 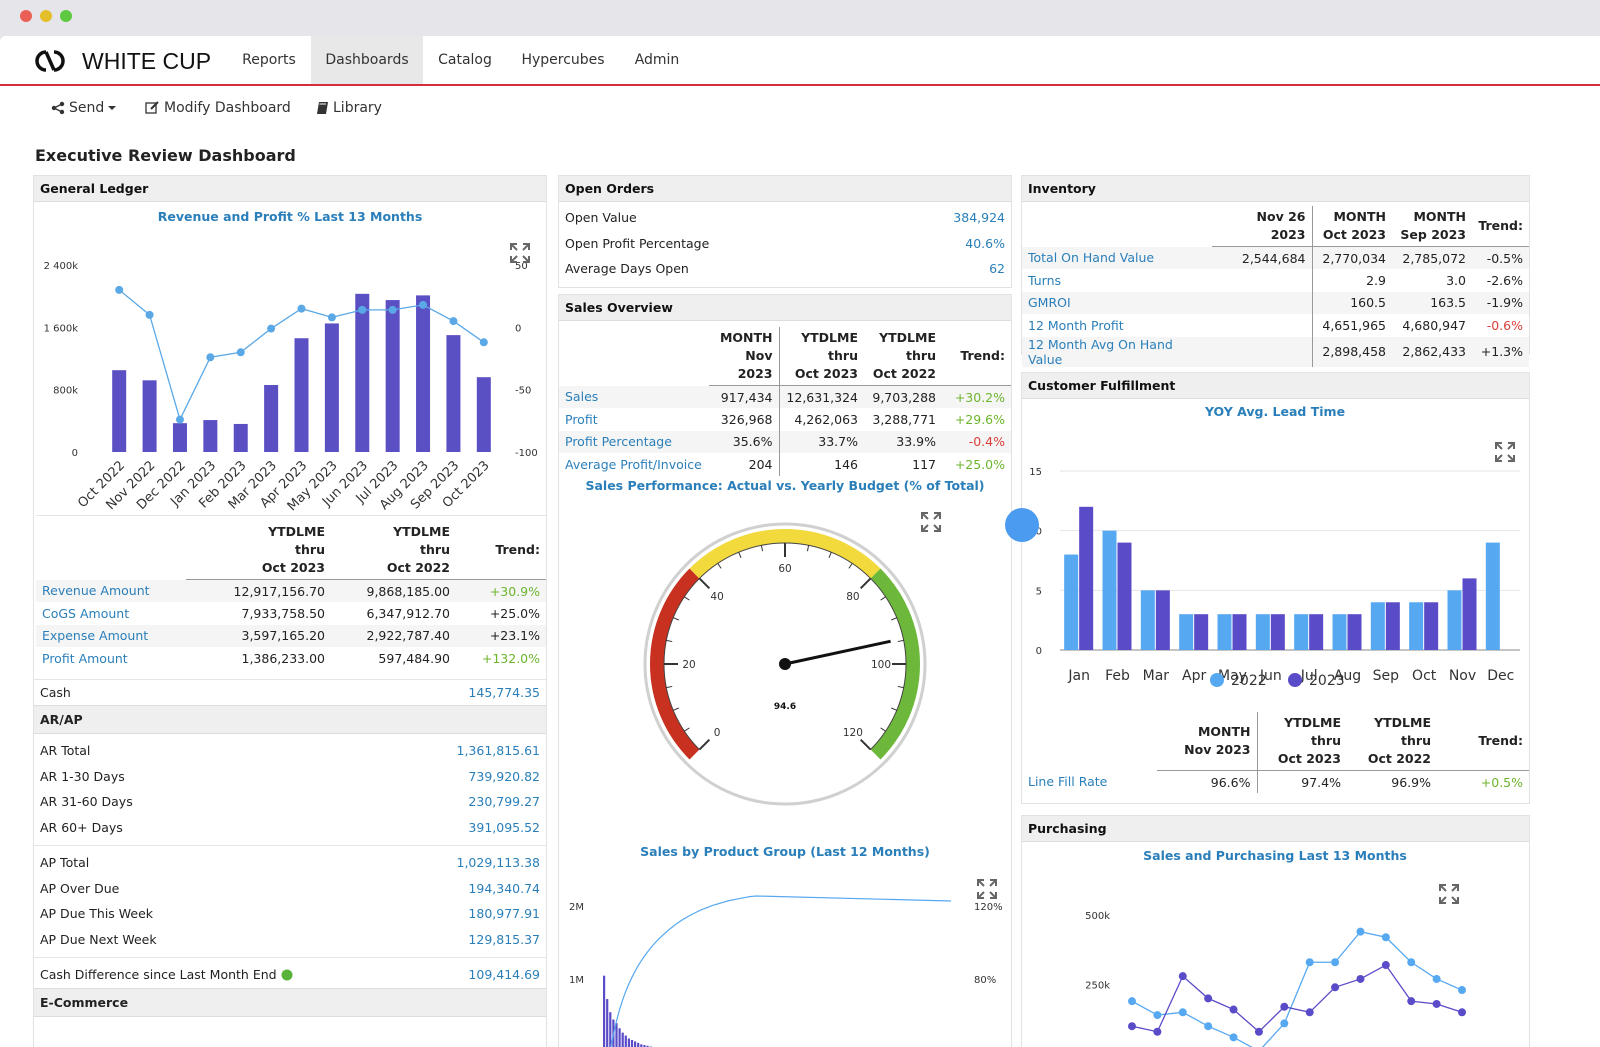 I want to click on ar-row: AR 31-60 Days 230,799.27, so click(x=290, y=802).